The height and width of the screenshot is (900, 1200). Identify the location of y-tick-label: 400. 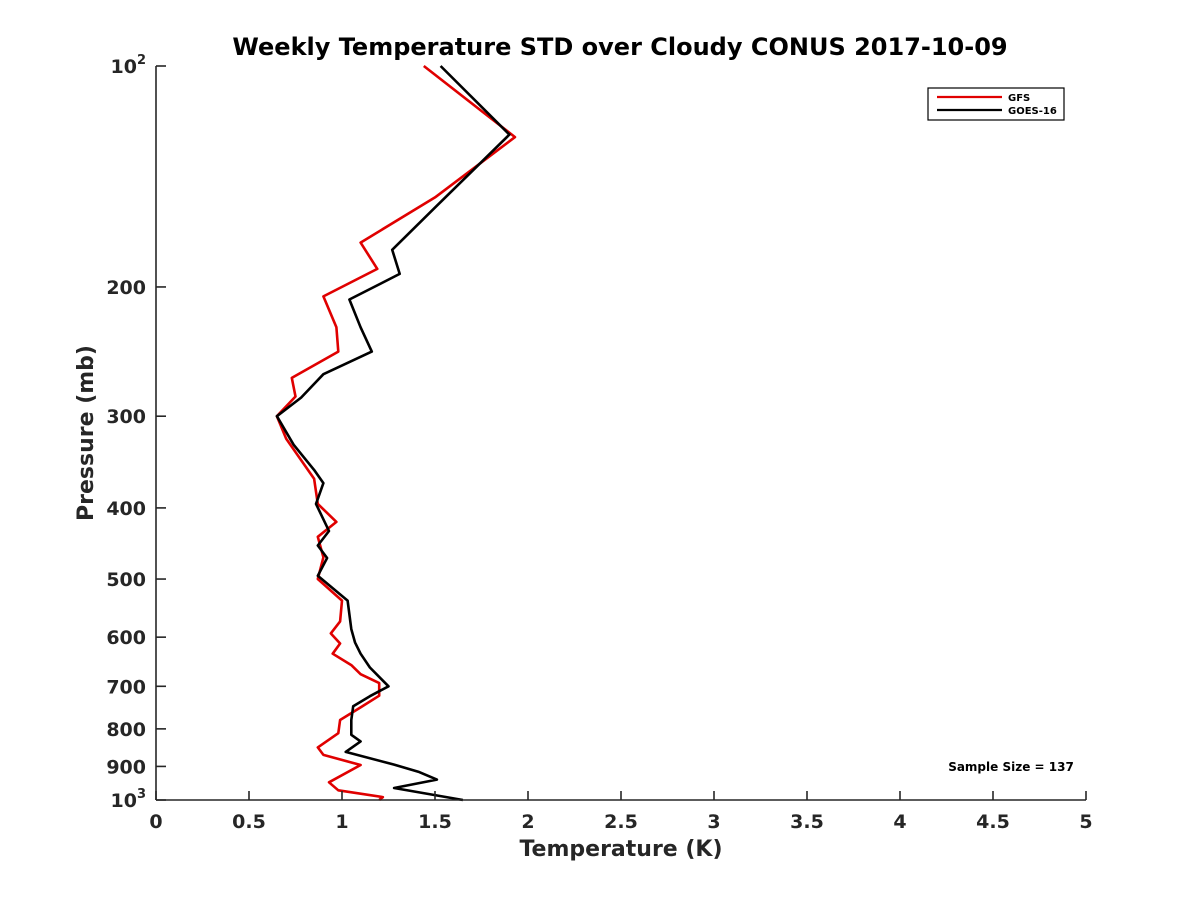
(126, 509).